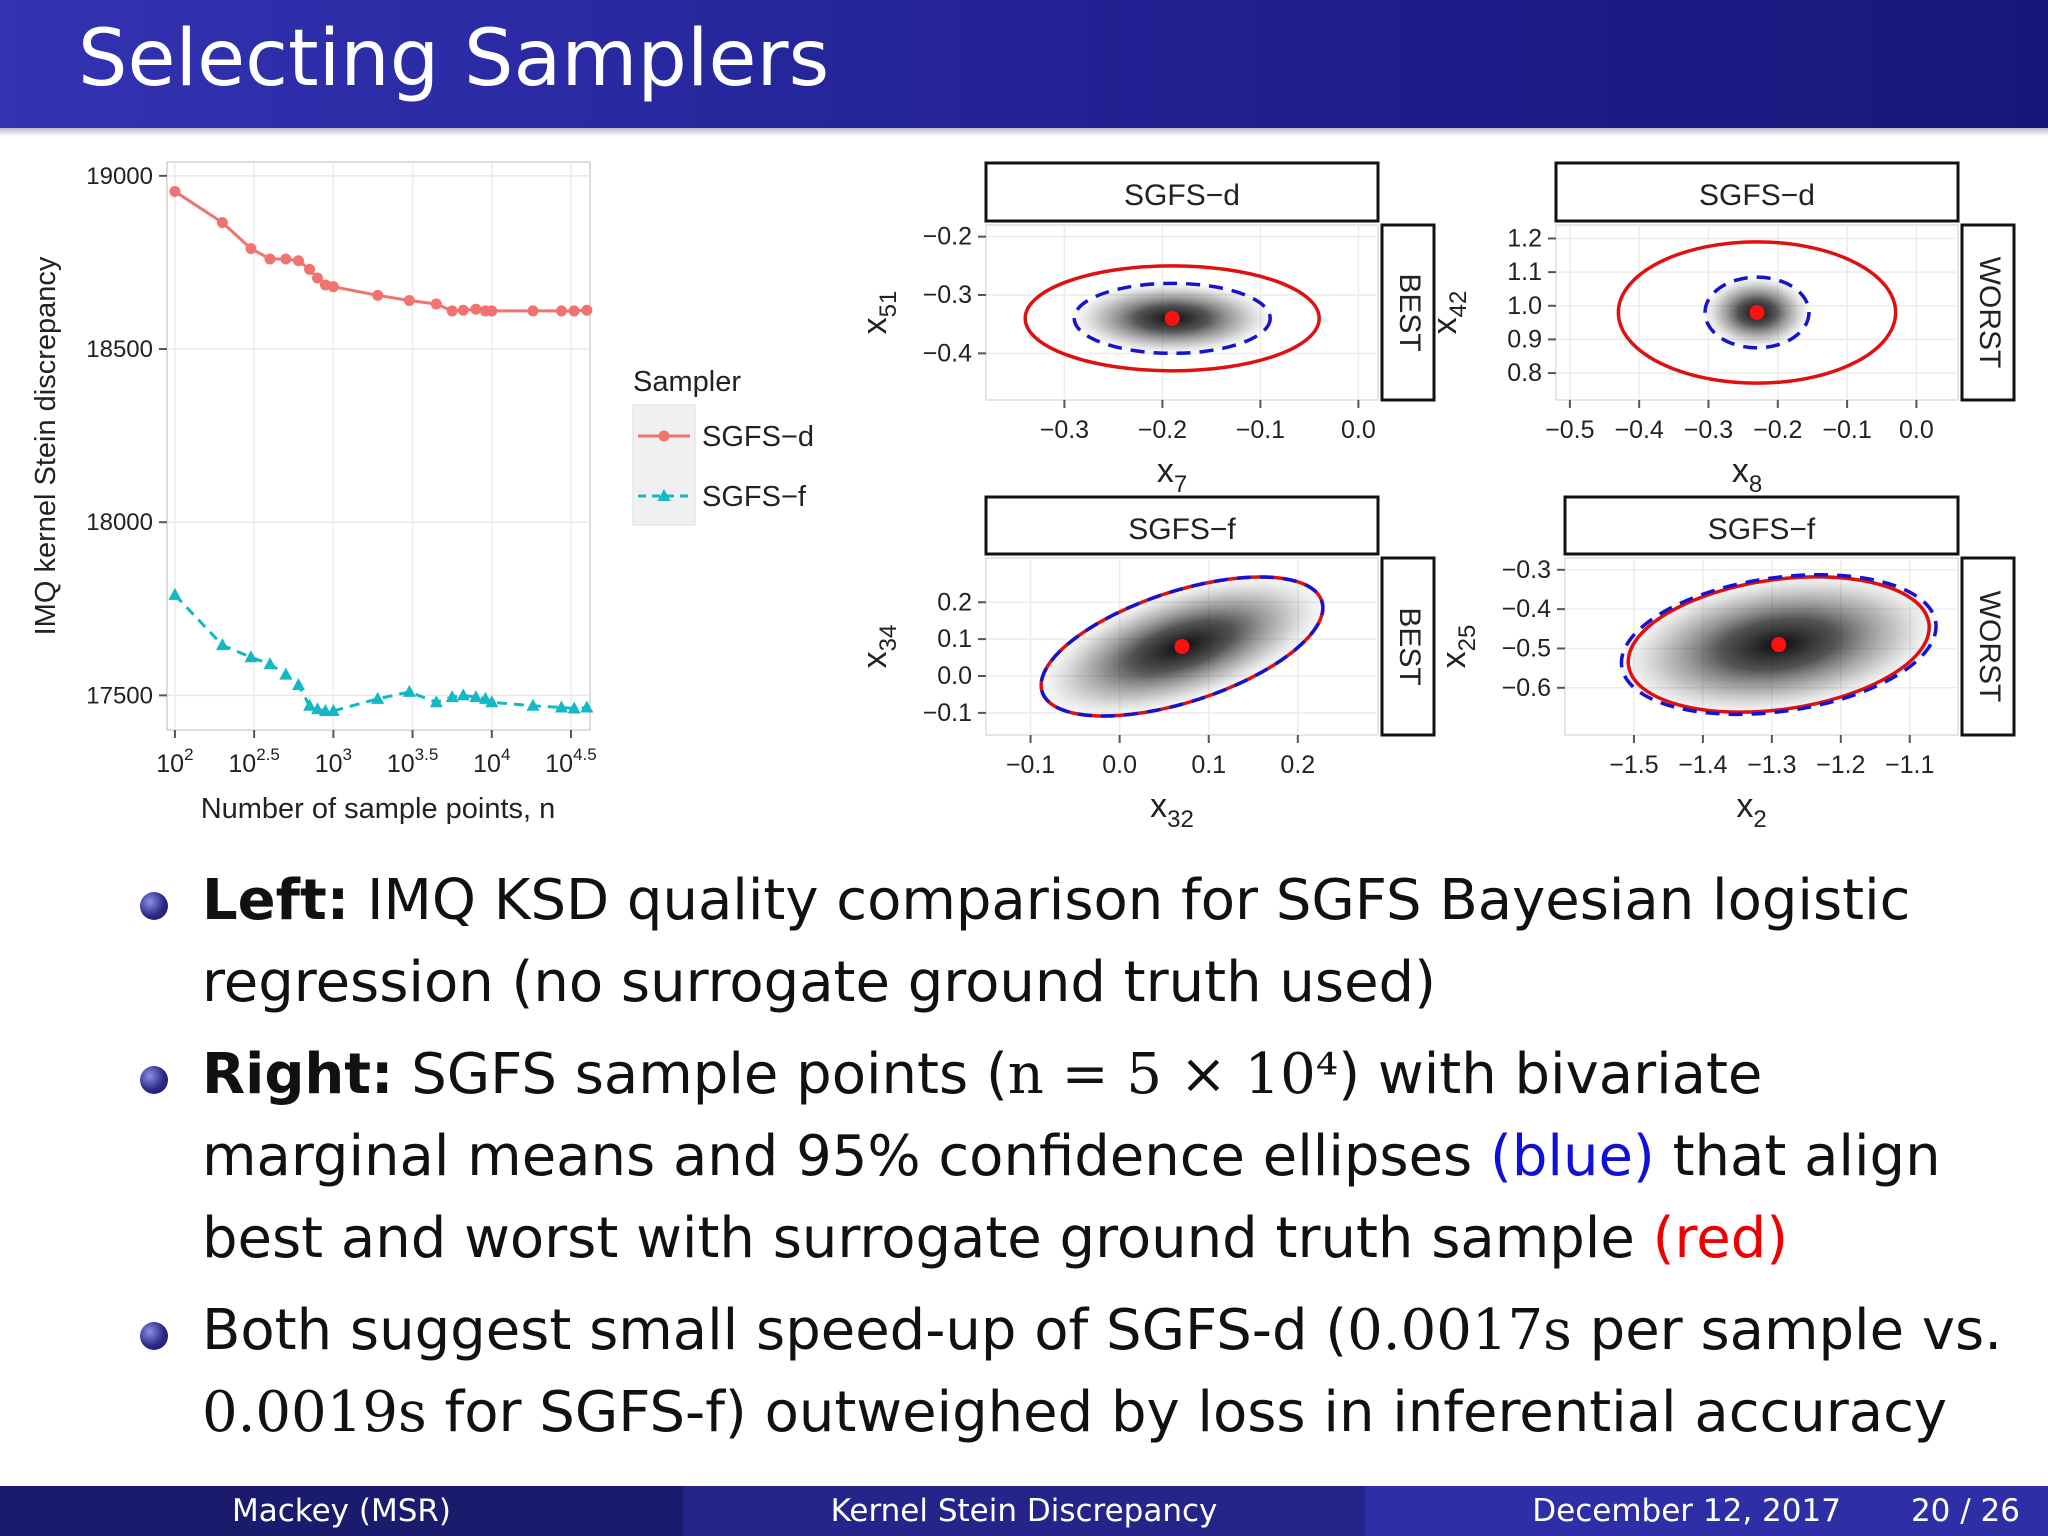 Image resolution: width=2048 pixels, height=1536 pixels. What do you see at coordinates (1638, 430) in the screenshot?
I see `x-tick-label: −0.4` at bounding box center [1638, 430].